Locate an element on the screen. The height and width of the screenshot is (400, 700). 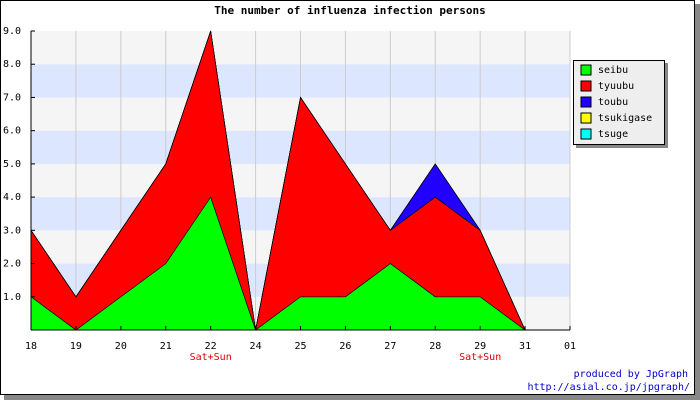
y-tick-label: 2.0 is located at coordinates (12, 264).